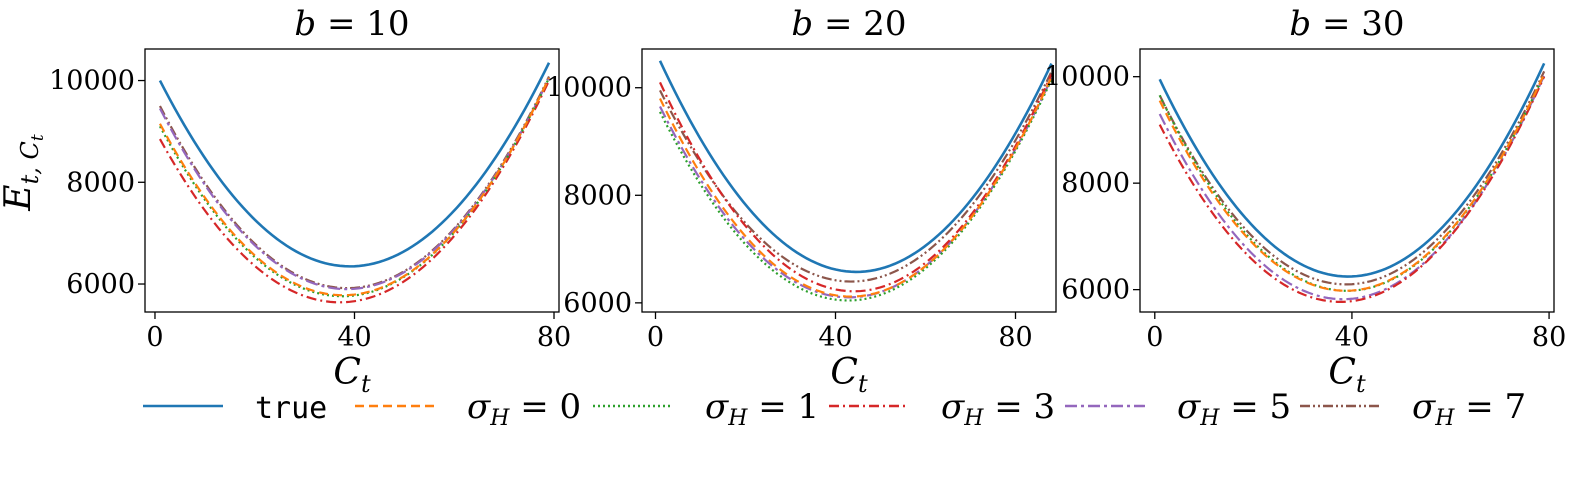  Describe the element at coordinates (351, 24) in the screenshot. I see `panel-title: b = 10` at that location.